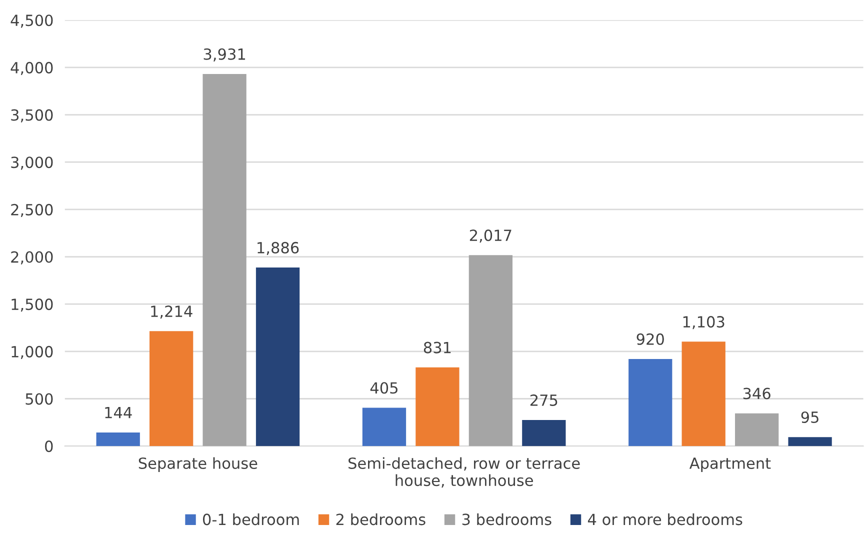 This screenshot has width=865, height=544. What do you see at coordinates (491, 236) in the screenshot?
I see `data-label: 2,017` at bounding box center [491, 236].